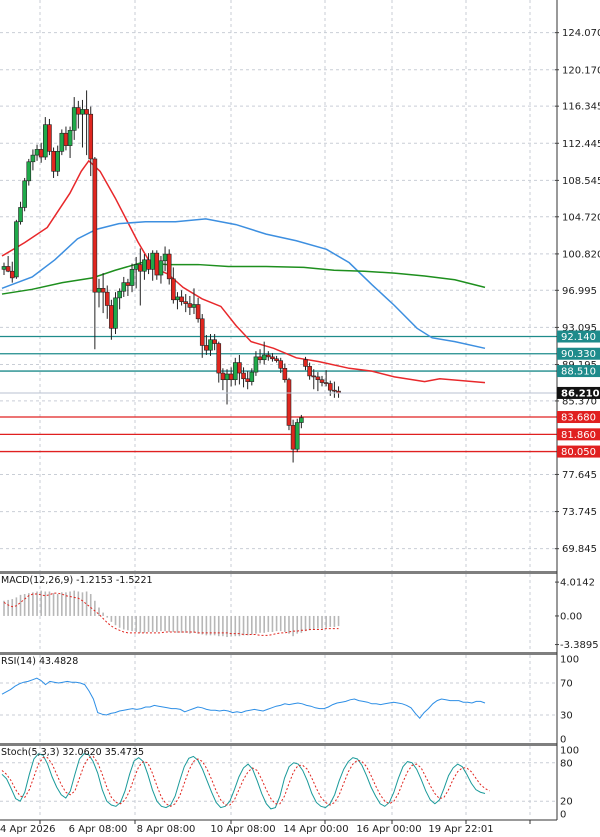 The width and height of the screenshot is (600, 837). Describe the element at coordinates (72, 752) in the screenshot. I see `stoch-label: Stoch(5,3,3) 32.0620 35.4735` at that location.